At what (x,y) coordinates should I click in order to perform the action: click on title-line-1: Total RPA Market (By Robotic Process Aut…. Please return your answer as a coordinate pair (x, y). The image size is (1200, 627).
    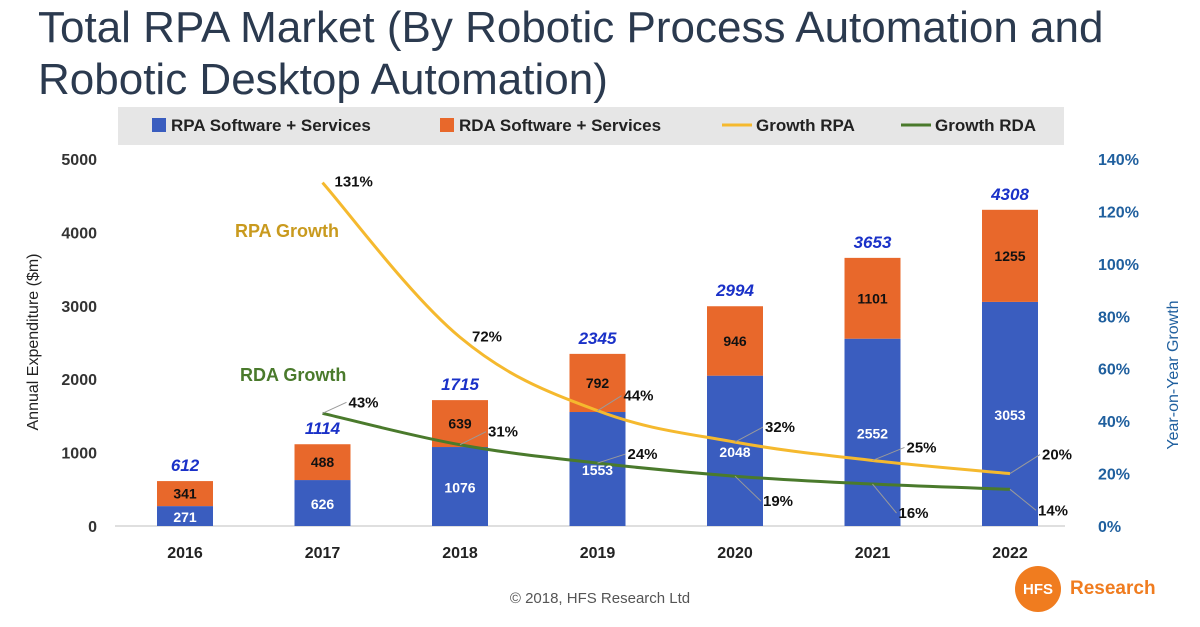
    Looking at the image, I should click on (571, 27).